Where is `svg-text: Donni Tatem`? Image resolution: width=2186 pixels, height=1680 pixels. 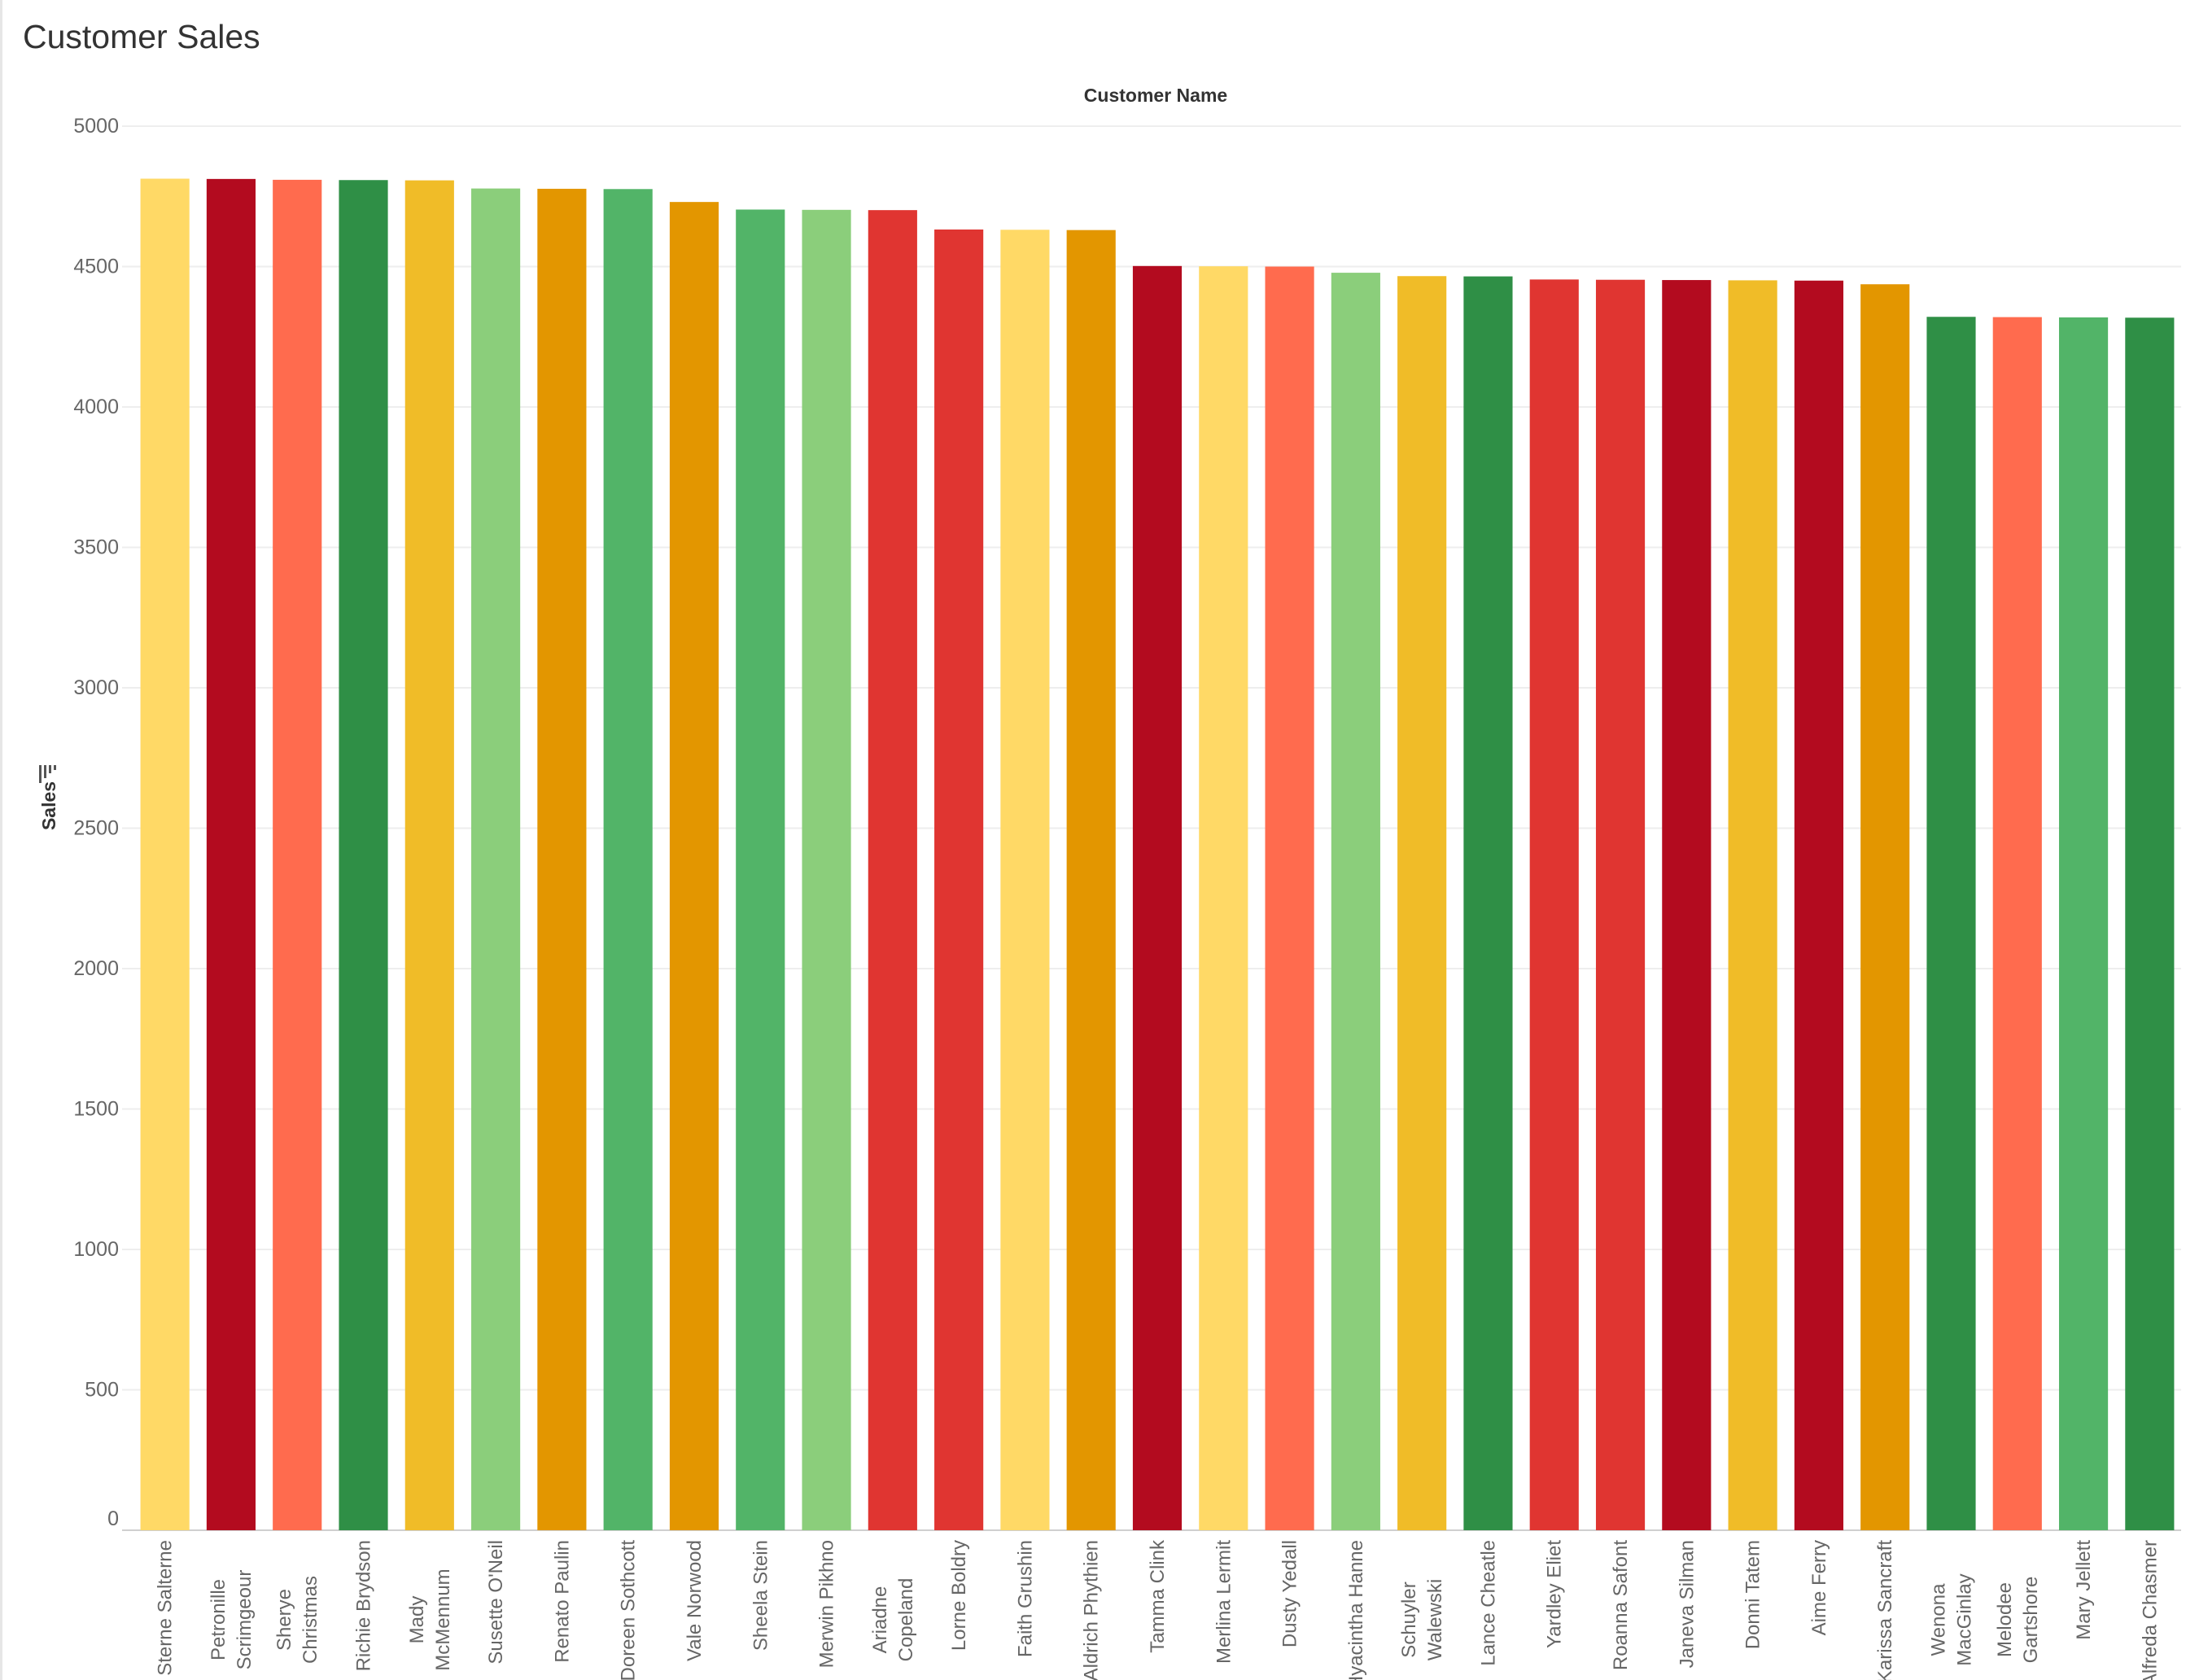 svg-text: Donni Tatem is located at coordinates (1753, 1595).